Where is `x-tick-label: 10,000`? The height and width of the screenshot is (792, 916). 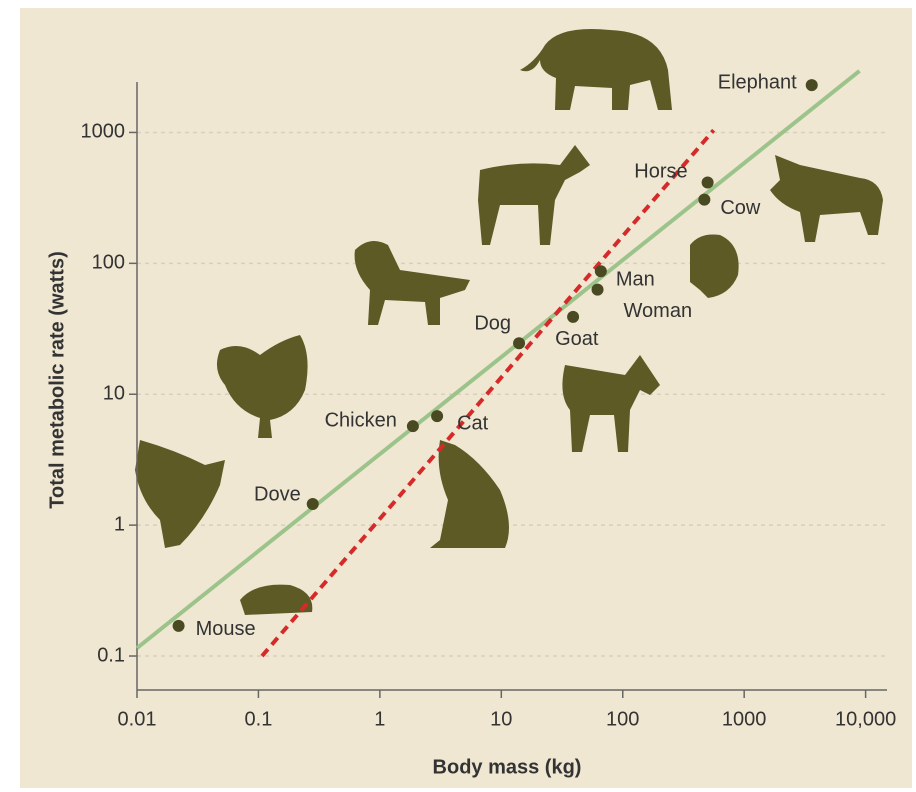
x-tick-label: 10,000 is located at coordinates (865, 719).